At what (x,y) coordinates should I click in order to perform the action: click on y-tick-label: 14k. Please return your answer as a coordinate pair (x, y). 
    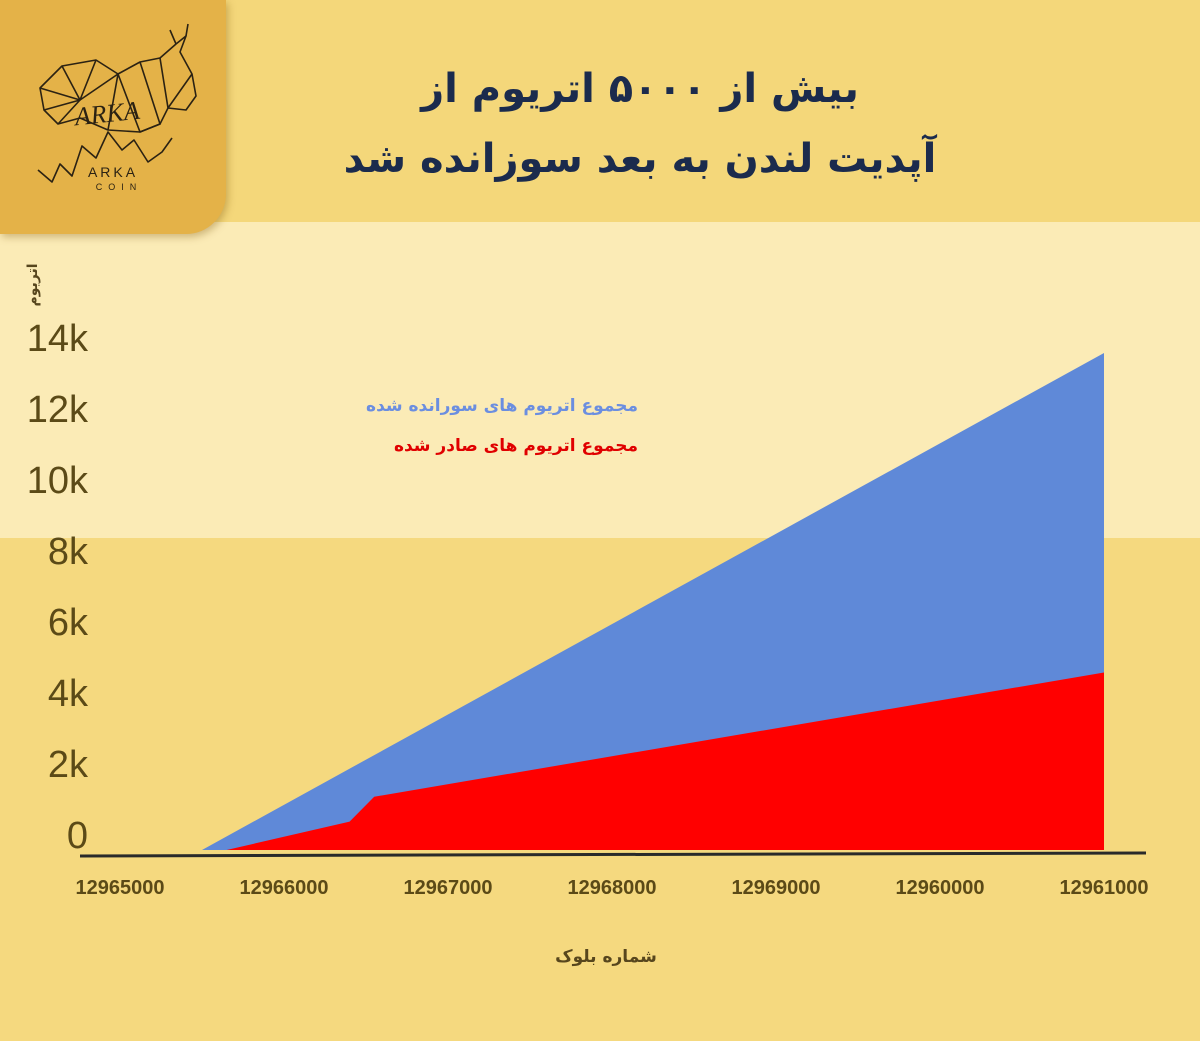
    Looking at the image, I should click on (58, 339).